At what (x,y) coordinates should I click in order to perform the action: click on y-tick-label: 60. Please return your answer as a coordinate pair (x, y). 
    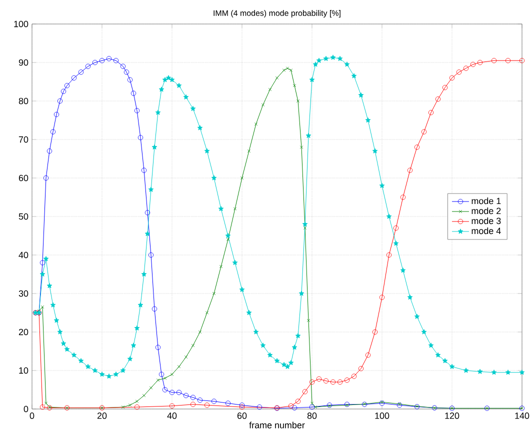
    Looking at the image, I should click on (23, 178).